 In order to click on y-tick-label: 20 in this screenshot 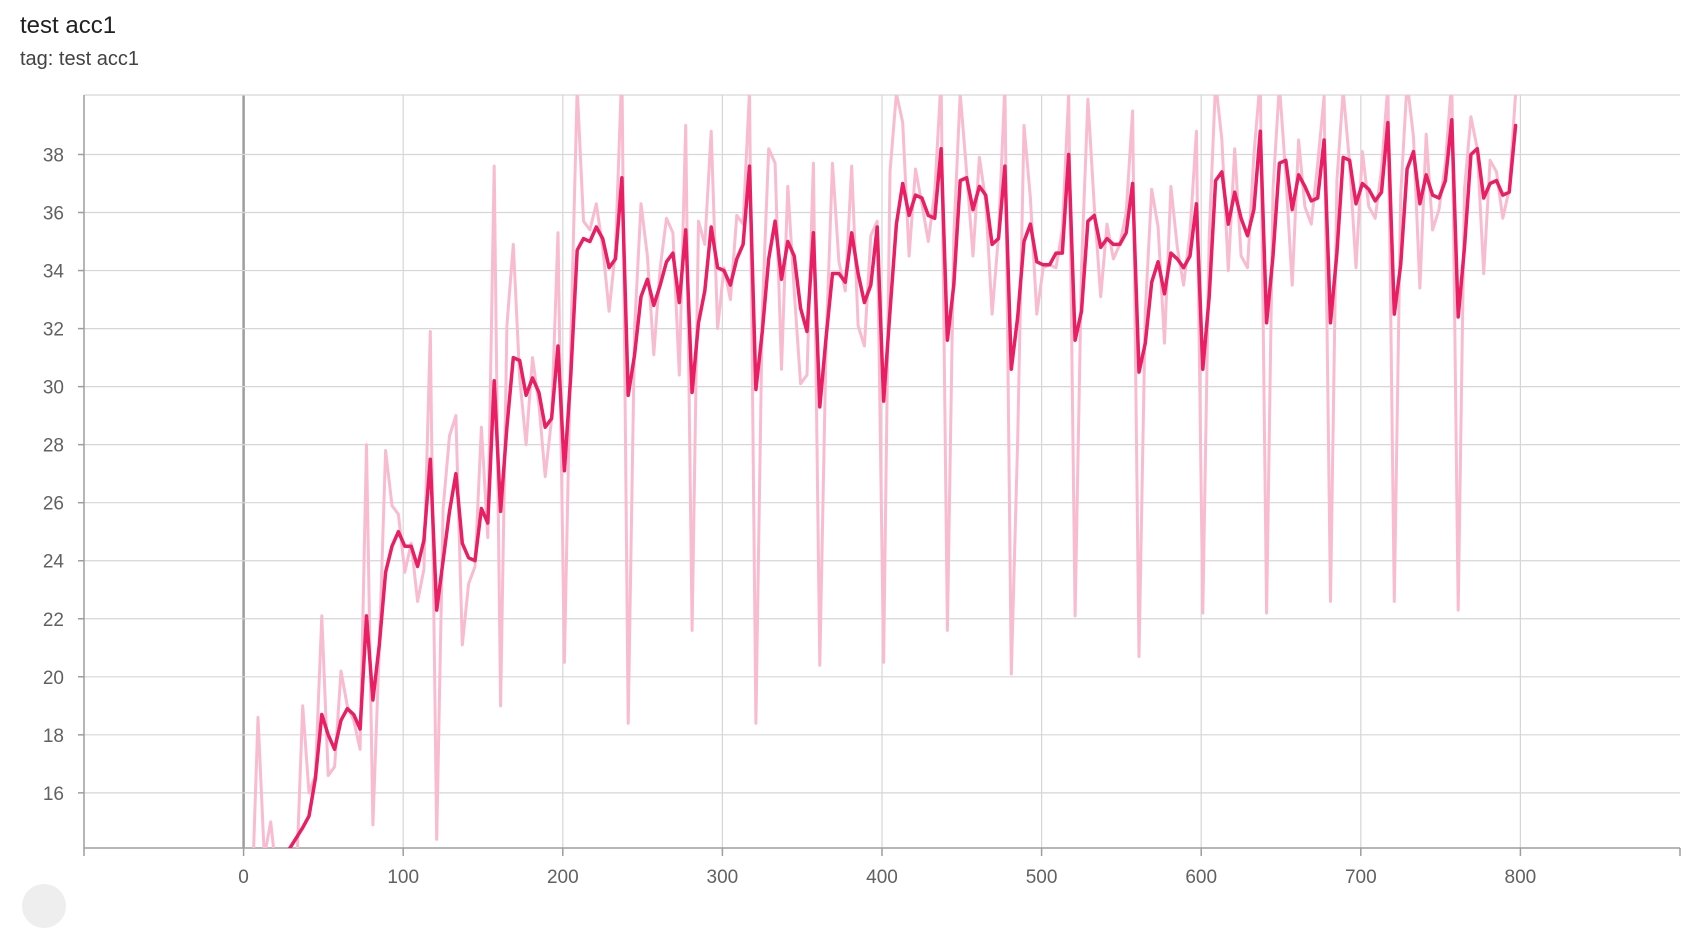, I will do `click(53, 678)`.